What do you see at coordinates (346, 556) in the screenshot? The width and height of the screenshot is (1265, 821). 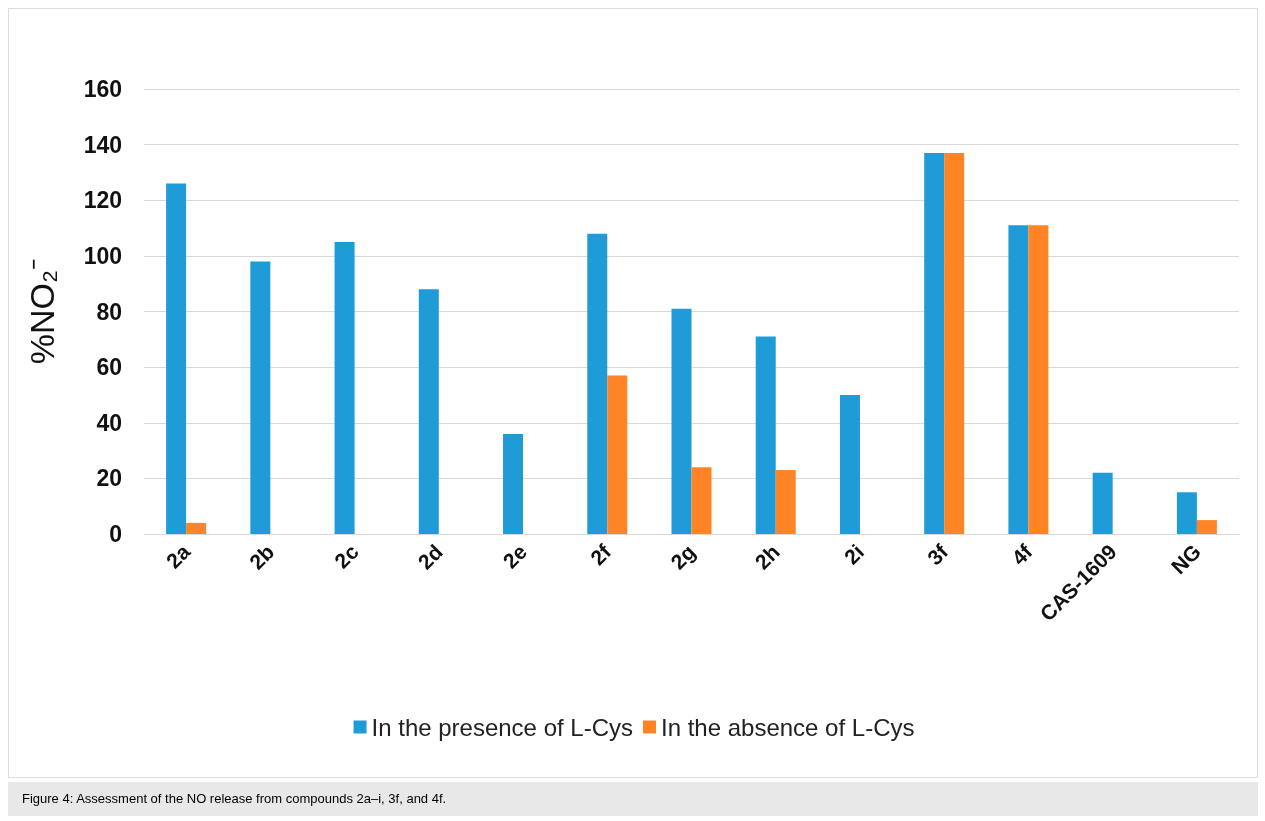 I see `x-tick-label: 2c` at bounding box center [346, 556].